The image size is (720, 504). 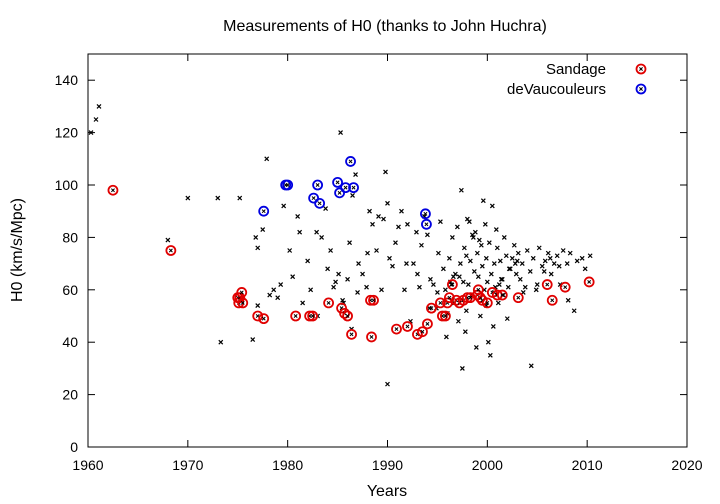 What do you see at coordinates (70, 342) in the screenshot?
I see `y-tick-label: 40` at bounding box center [70, 342].